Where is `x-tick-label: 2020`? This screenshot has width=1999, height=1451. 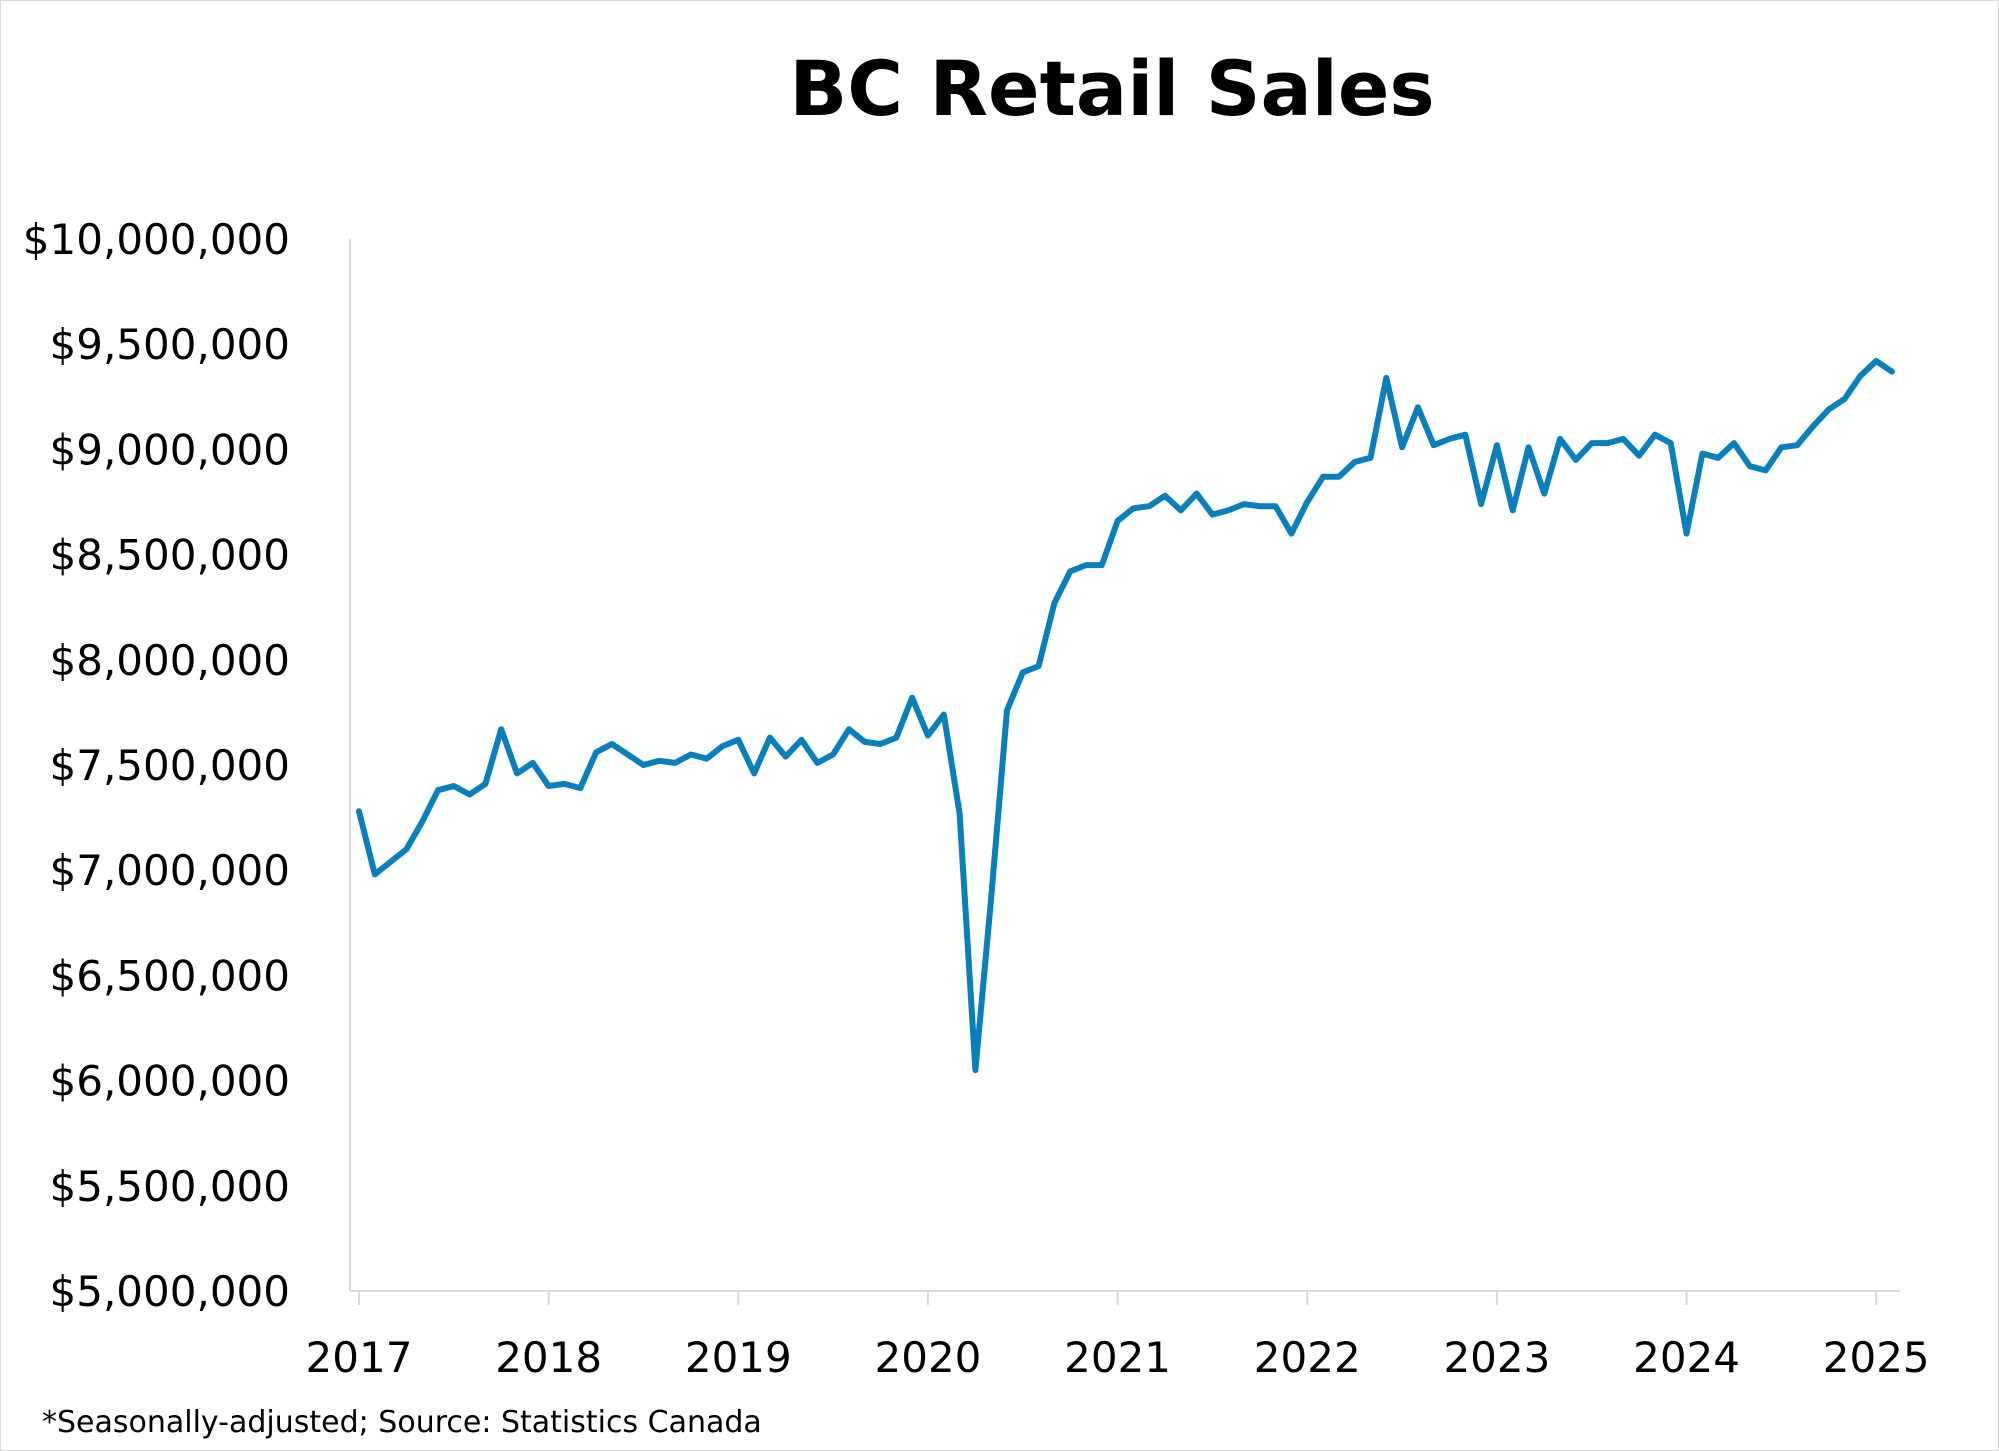
x-tick-label: 2020 is located at coordinates (928, 1357).